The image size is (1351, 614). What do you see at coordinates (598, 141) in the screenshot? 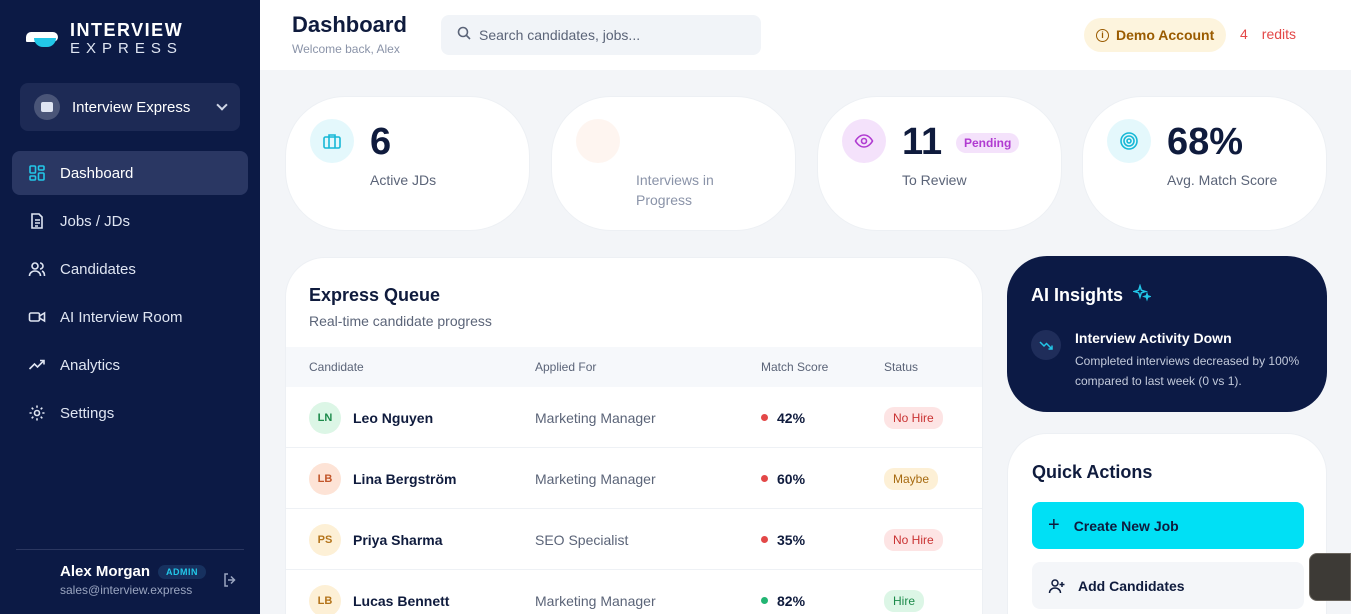
I see `loading-icon` at bounding box center [598, 141].